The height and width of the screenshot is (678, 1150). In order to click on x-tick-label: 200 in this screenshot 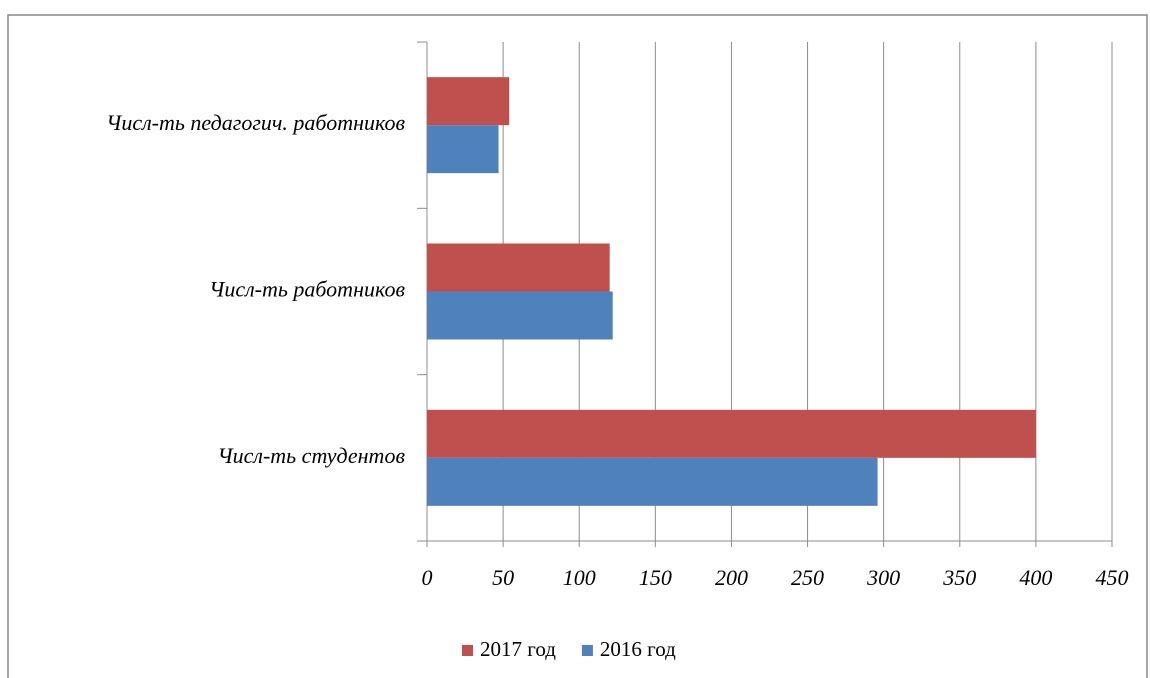, I will do `click(731, 577)`.